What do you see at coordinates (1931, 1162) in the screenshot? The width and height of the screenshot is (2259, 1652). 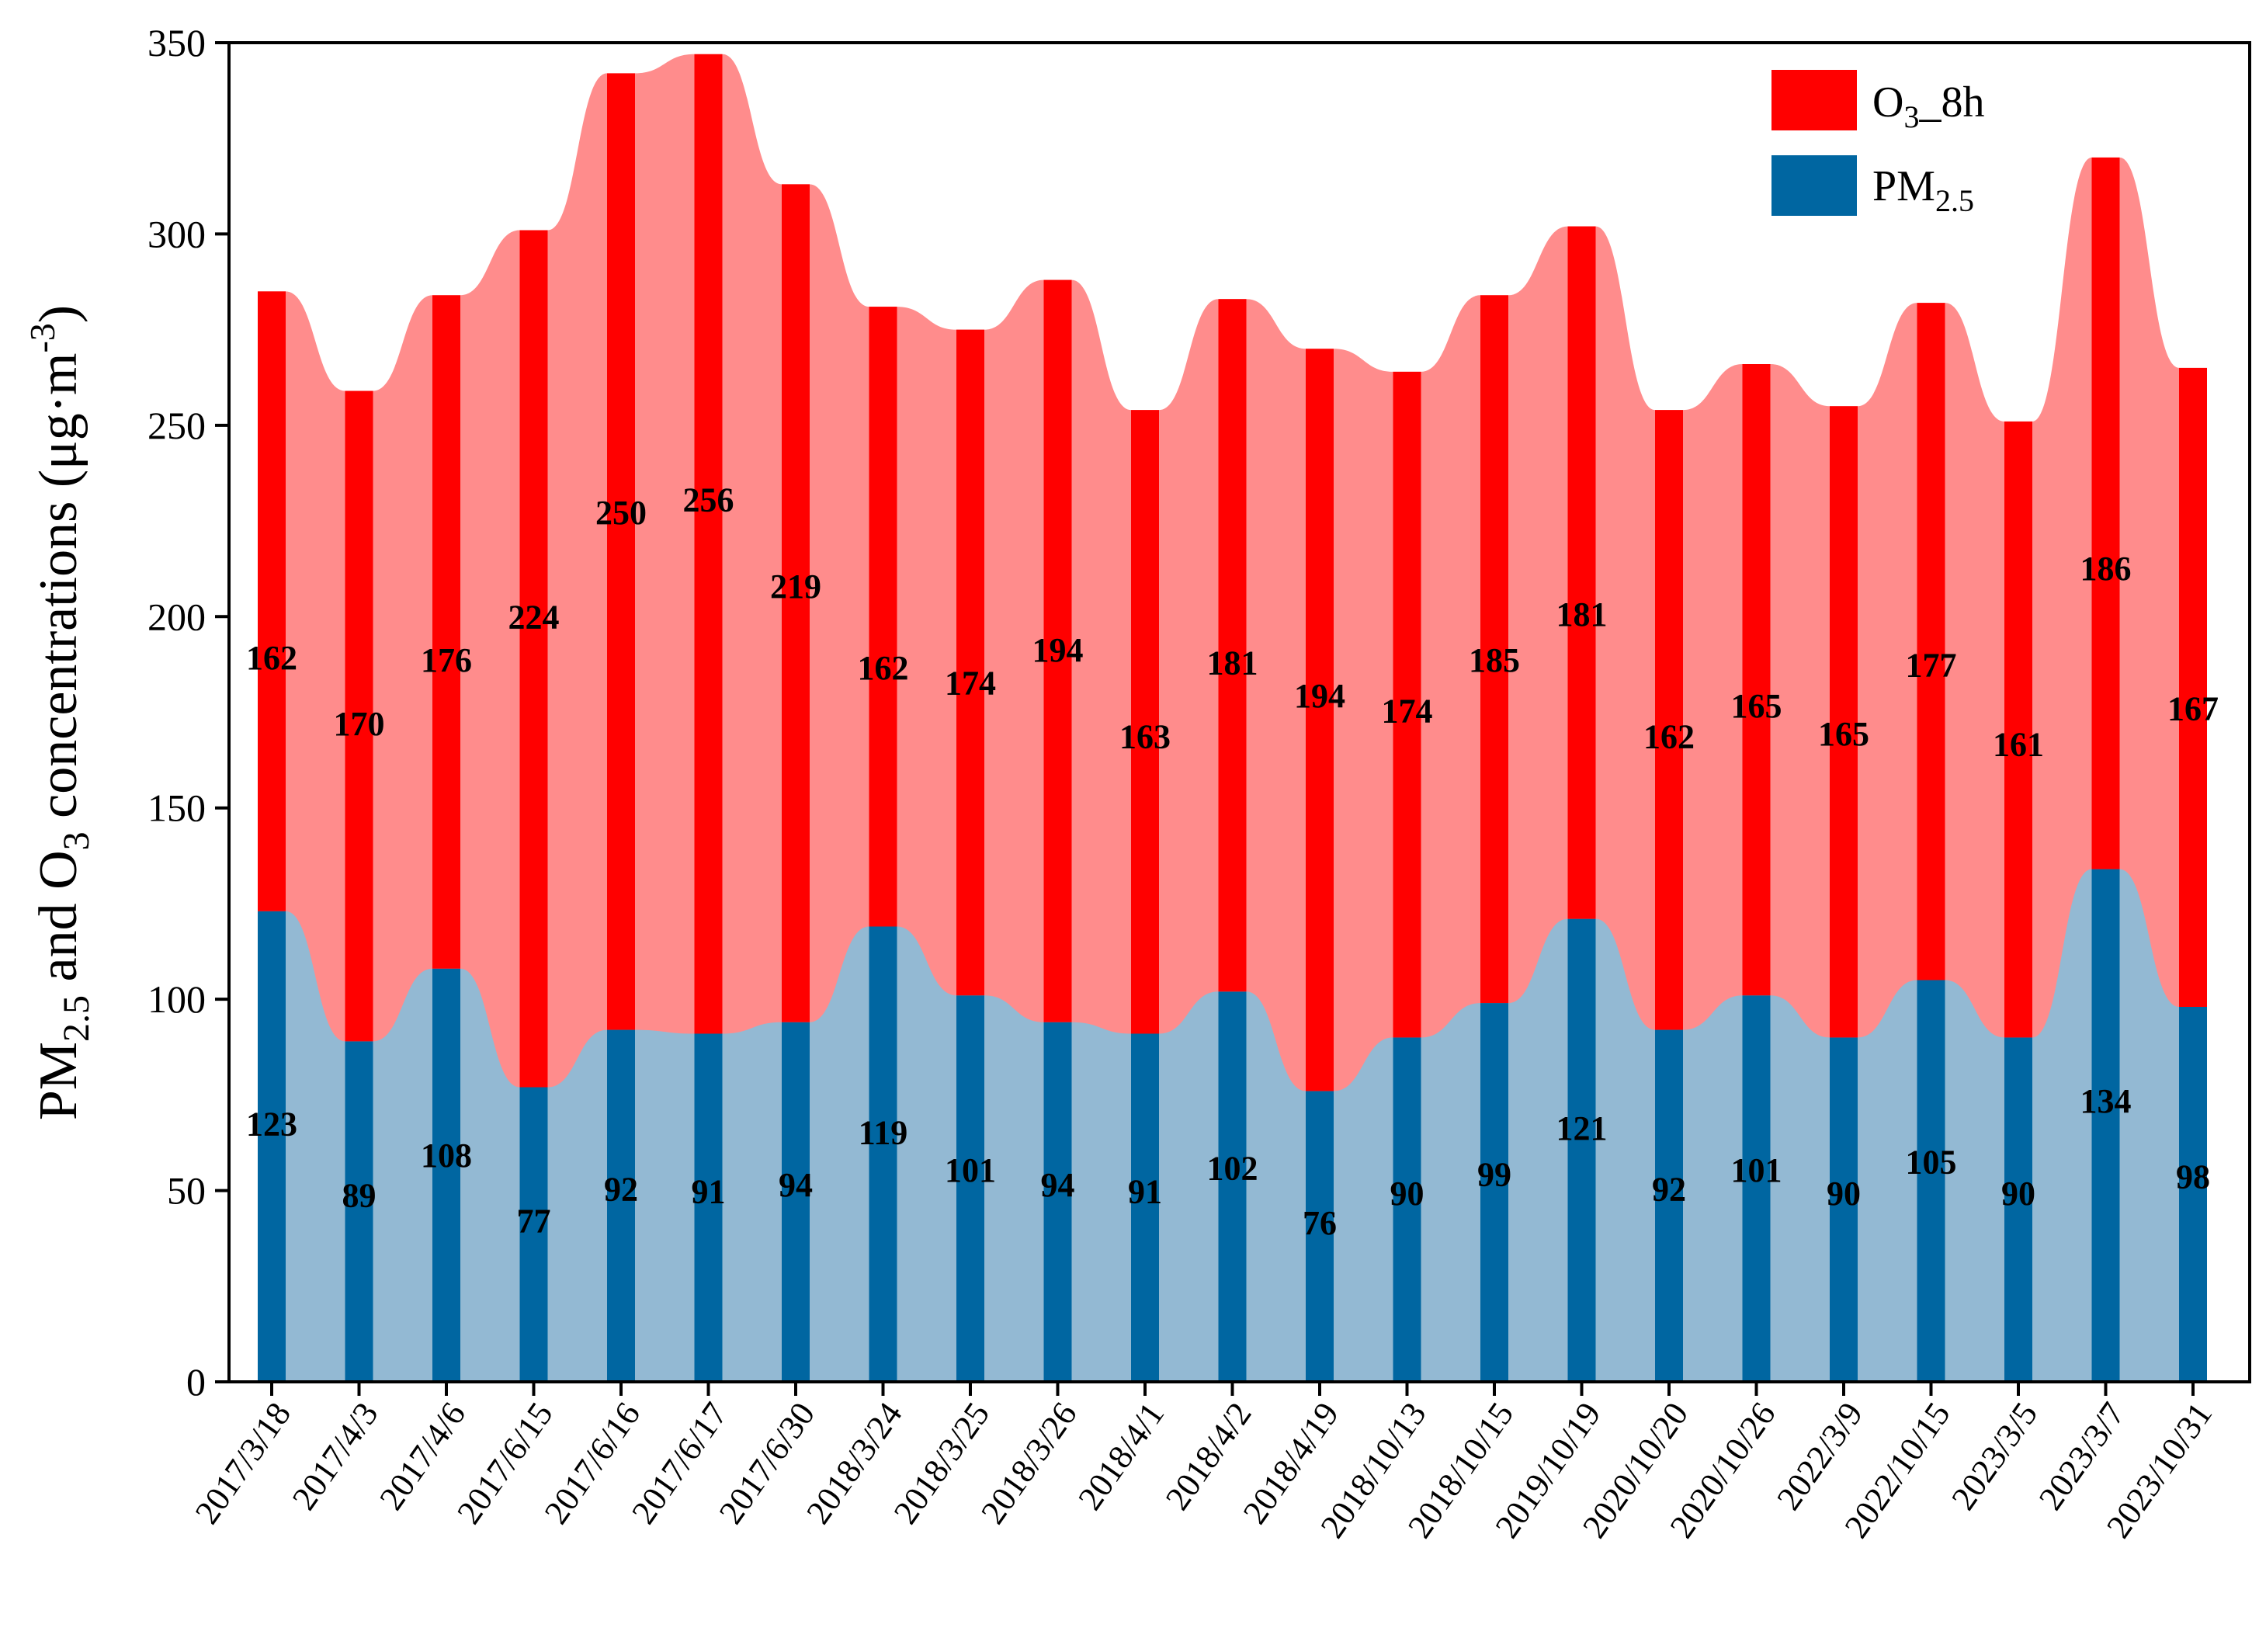 I see `value-label-pm25: 105` at bounding box center [1931, 1162].